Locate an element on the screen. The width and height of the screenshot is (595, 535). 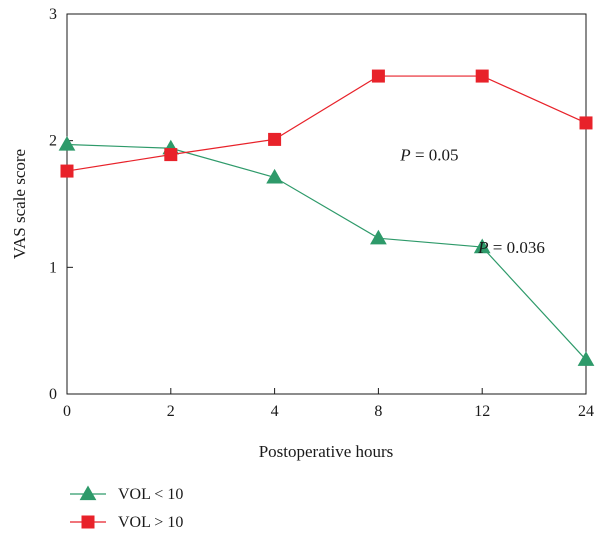
legend: VOL < 10 VOL > 10 is located at coordinates (126, 508).